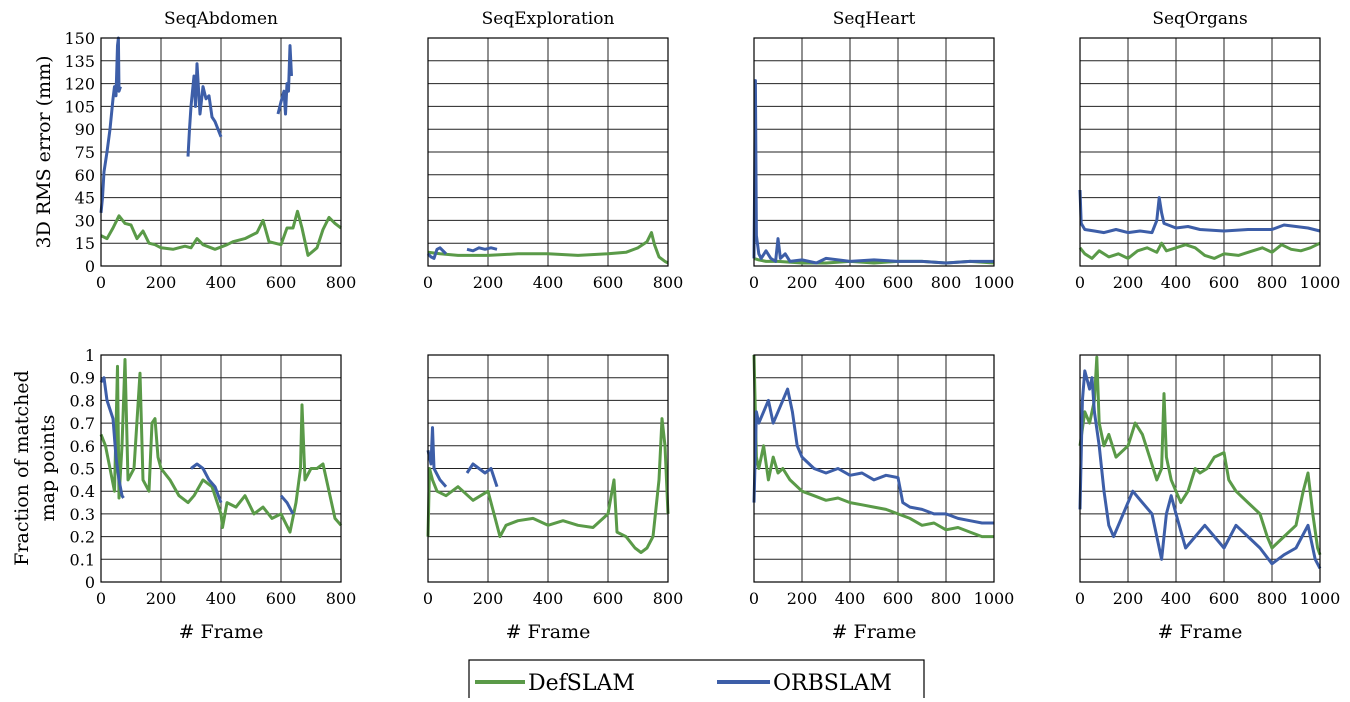  I want to click on y-tick-label: 90, so click(85, 129).